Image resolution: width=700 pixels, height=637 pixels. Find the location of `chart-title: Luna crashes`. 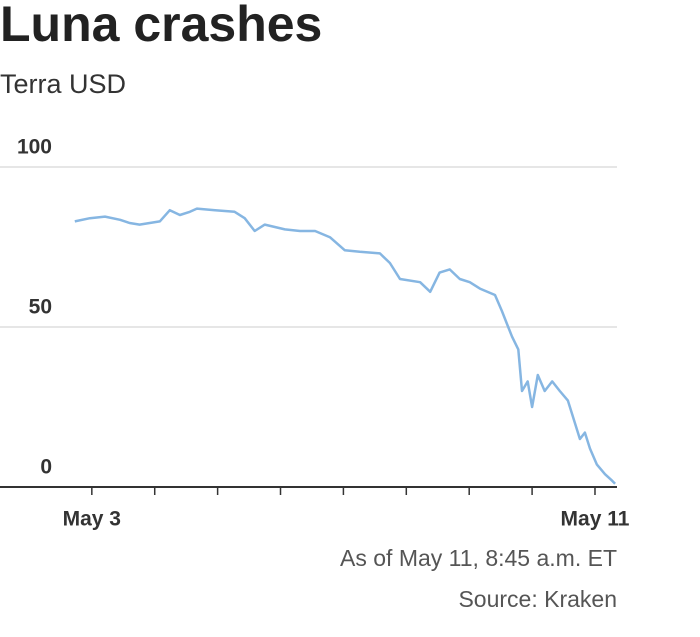

chart-title: Luna crashes is located at coordinates (161, 26).